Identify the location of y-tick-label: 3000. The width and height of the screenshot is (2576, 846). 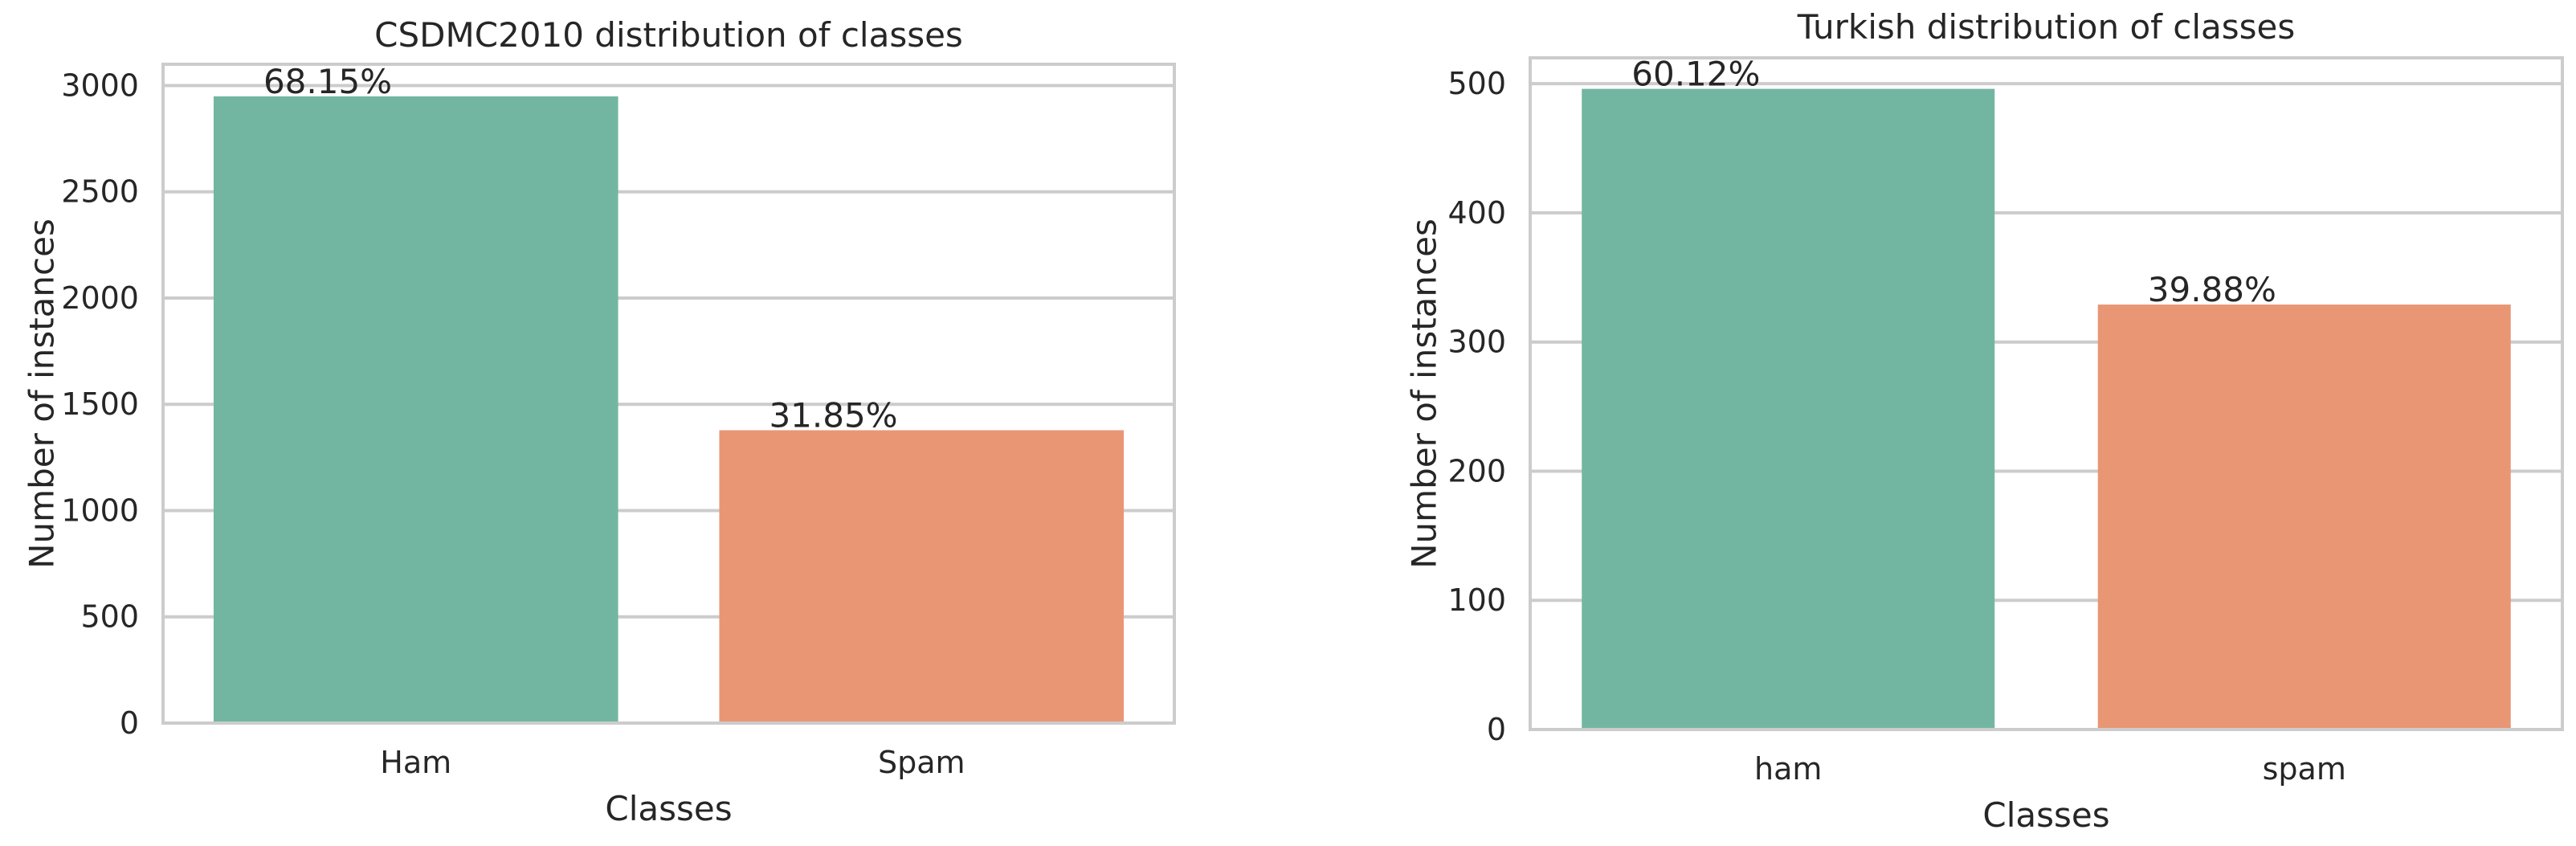
(100, 85).